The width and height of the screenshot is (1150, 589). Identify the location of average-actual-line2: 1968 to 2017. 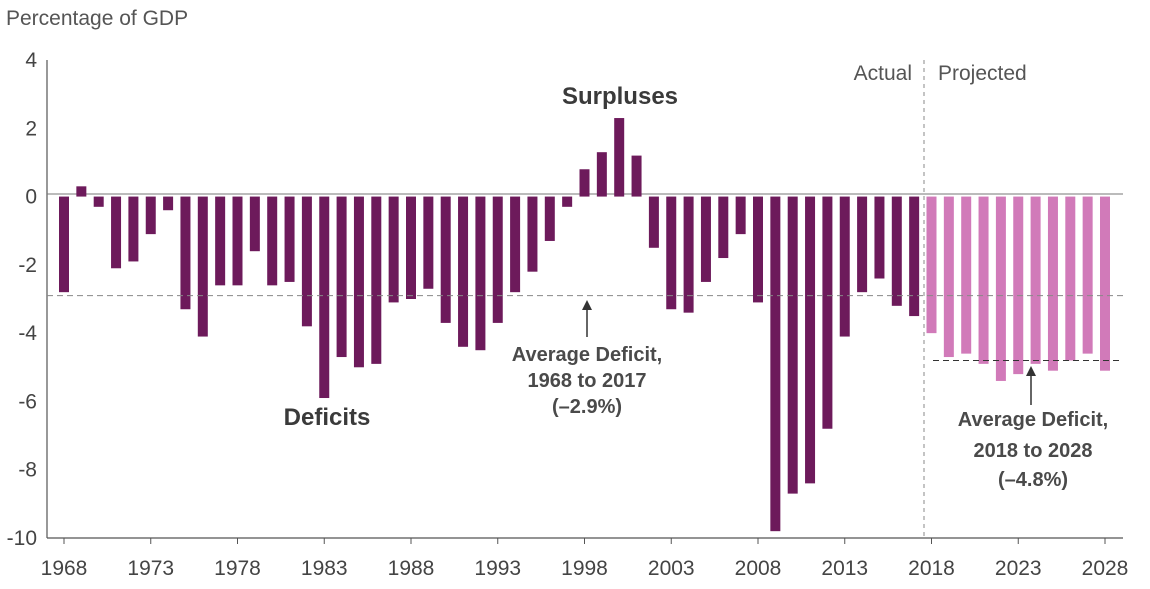
(587, 381).